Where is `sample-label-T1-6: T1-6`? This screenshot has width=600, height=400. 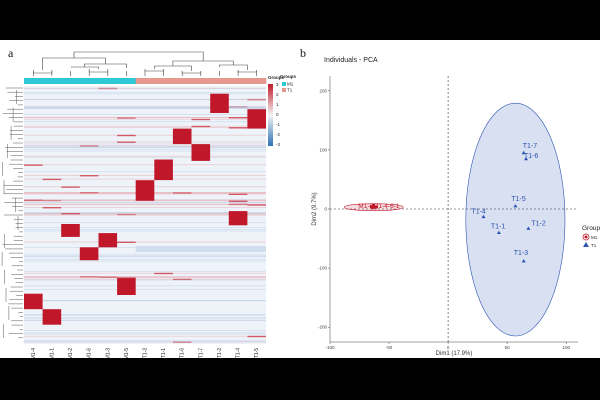
sample-label-T1-6: T1-6 is located at coordinates (183, 353).